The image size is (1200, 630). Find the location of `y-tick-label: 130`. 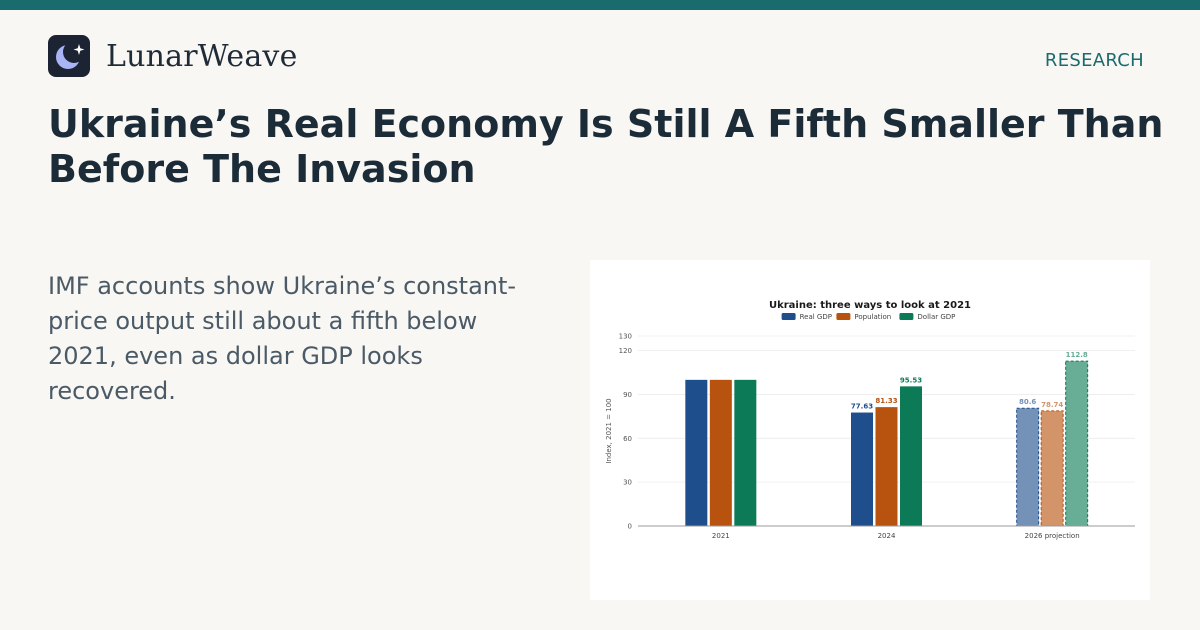

y-tick-label: 130 is located at coordinates (625, 337).